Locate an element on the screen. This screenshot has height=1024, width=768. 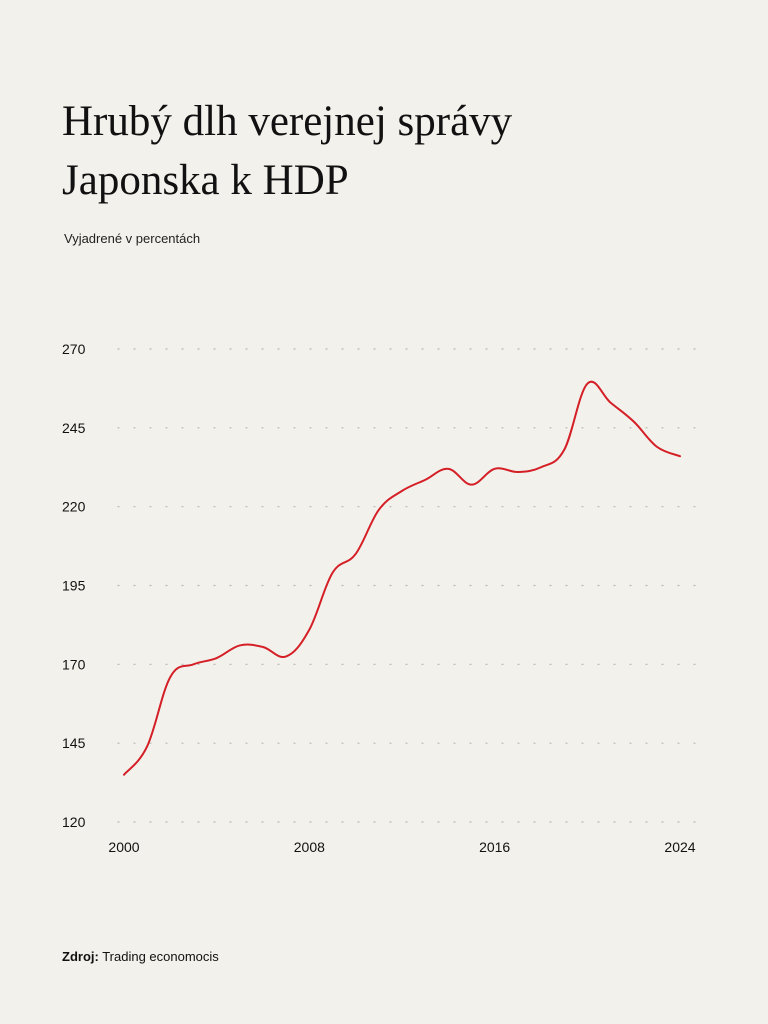
chart-title: Hrubý dlh verejnej správy Japonska k HDP is located at coordinates (382, 151).